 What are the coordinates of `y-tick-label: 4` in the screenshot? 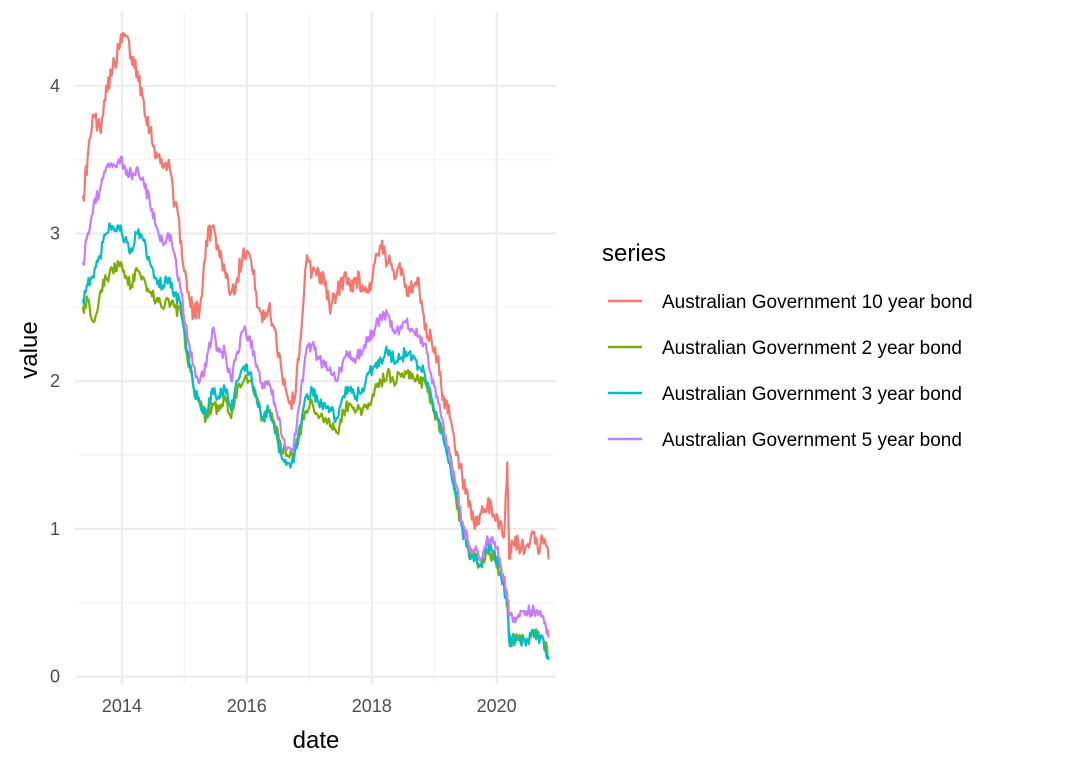 It's located at (55, 86).